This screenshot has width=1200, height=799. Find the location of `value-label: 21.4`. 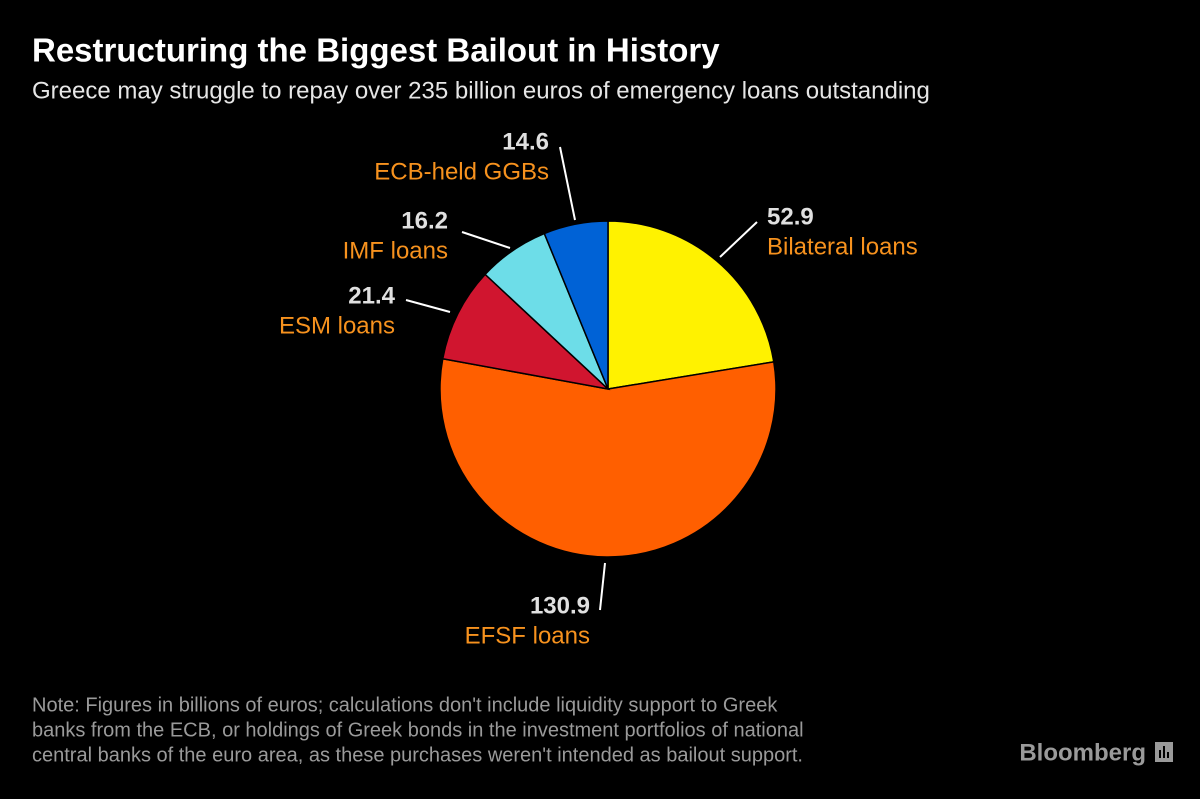

value-label: 21.4 is located at coordinates (371, 295).